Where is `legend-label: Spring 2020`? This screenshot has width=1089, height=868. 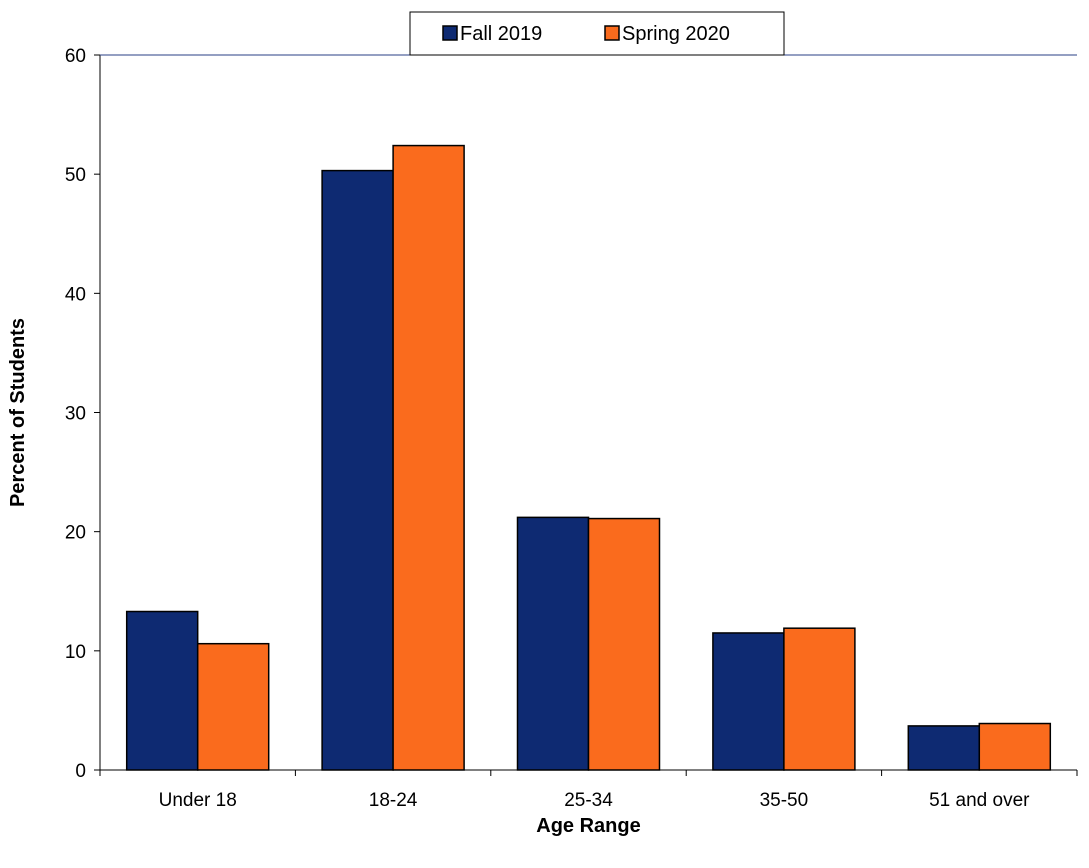
legend-label: Spring 2020 is located at coordinates (676, 34).